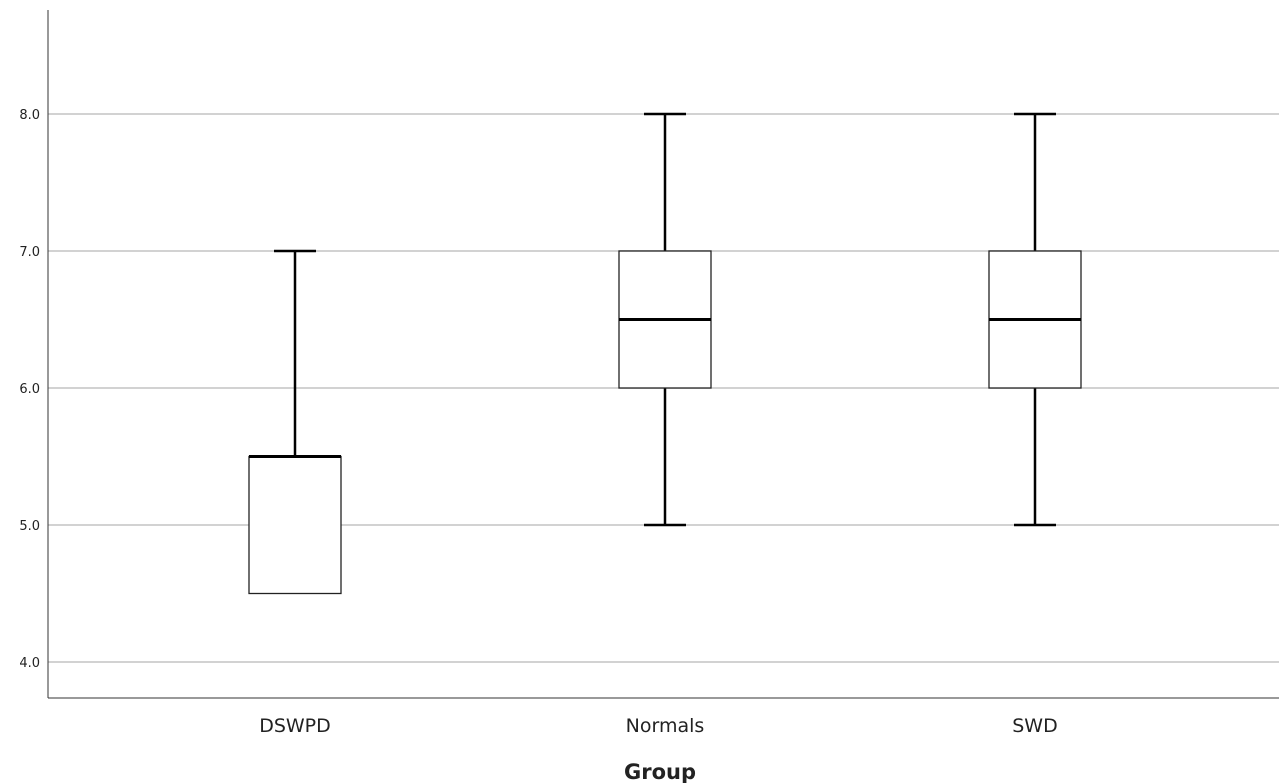  I want to click on x-axis-title: Group, so click(660, 771).